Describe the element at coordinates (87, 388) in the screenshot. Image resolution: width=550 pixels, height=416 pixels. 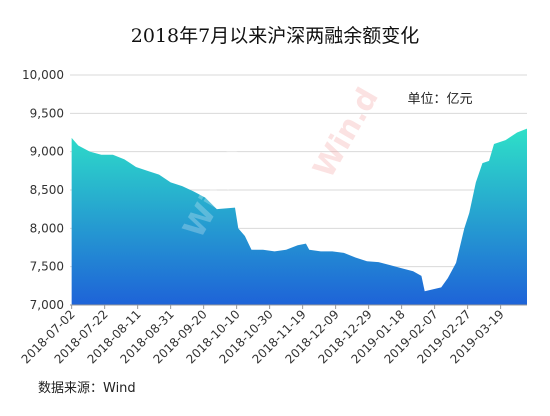
I see `source-note: 数据来源：Wind` at that location.